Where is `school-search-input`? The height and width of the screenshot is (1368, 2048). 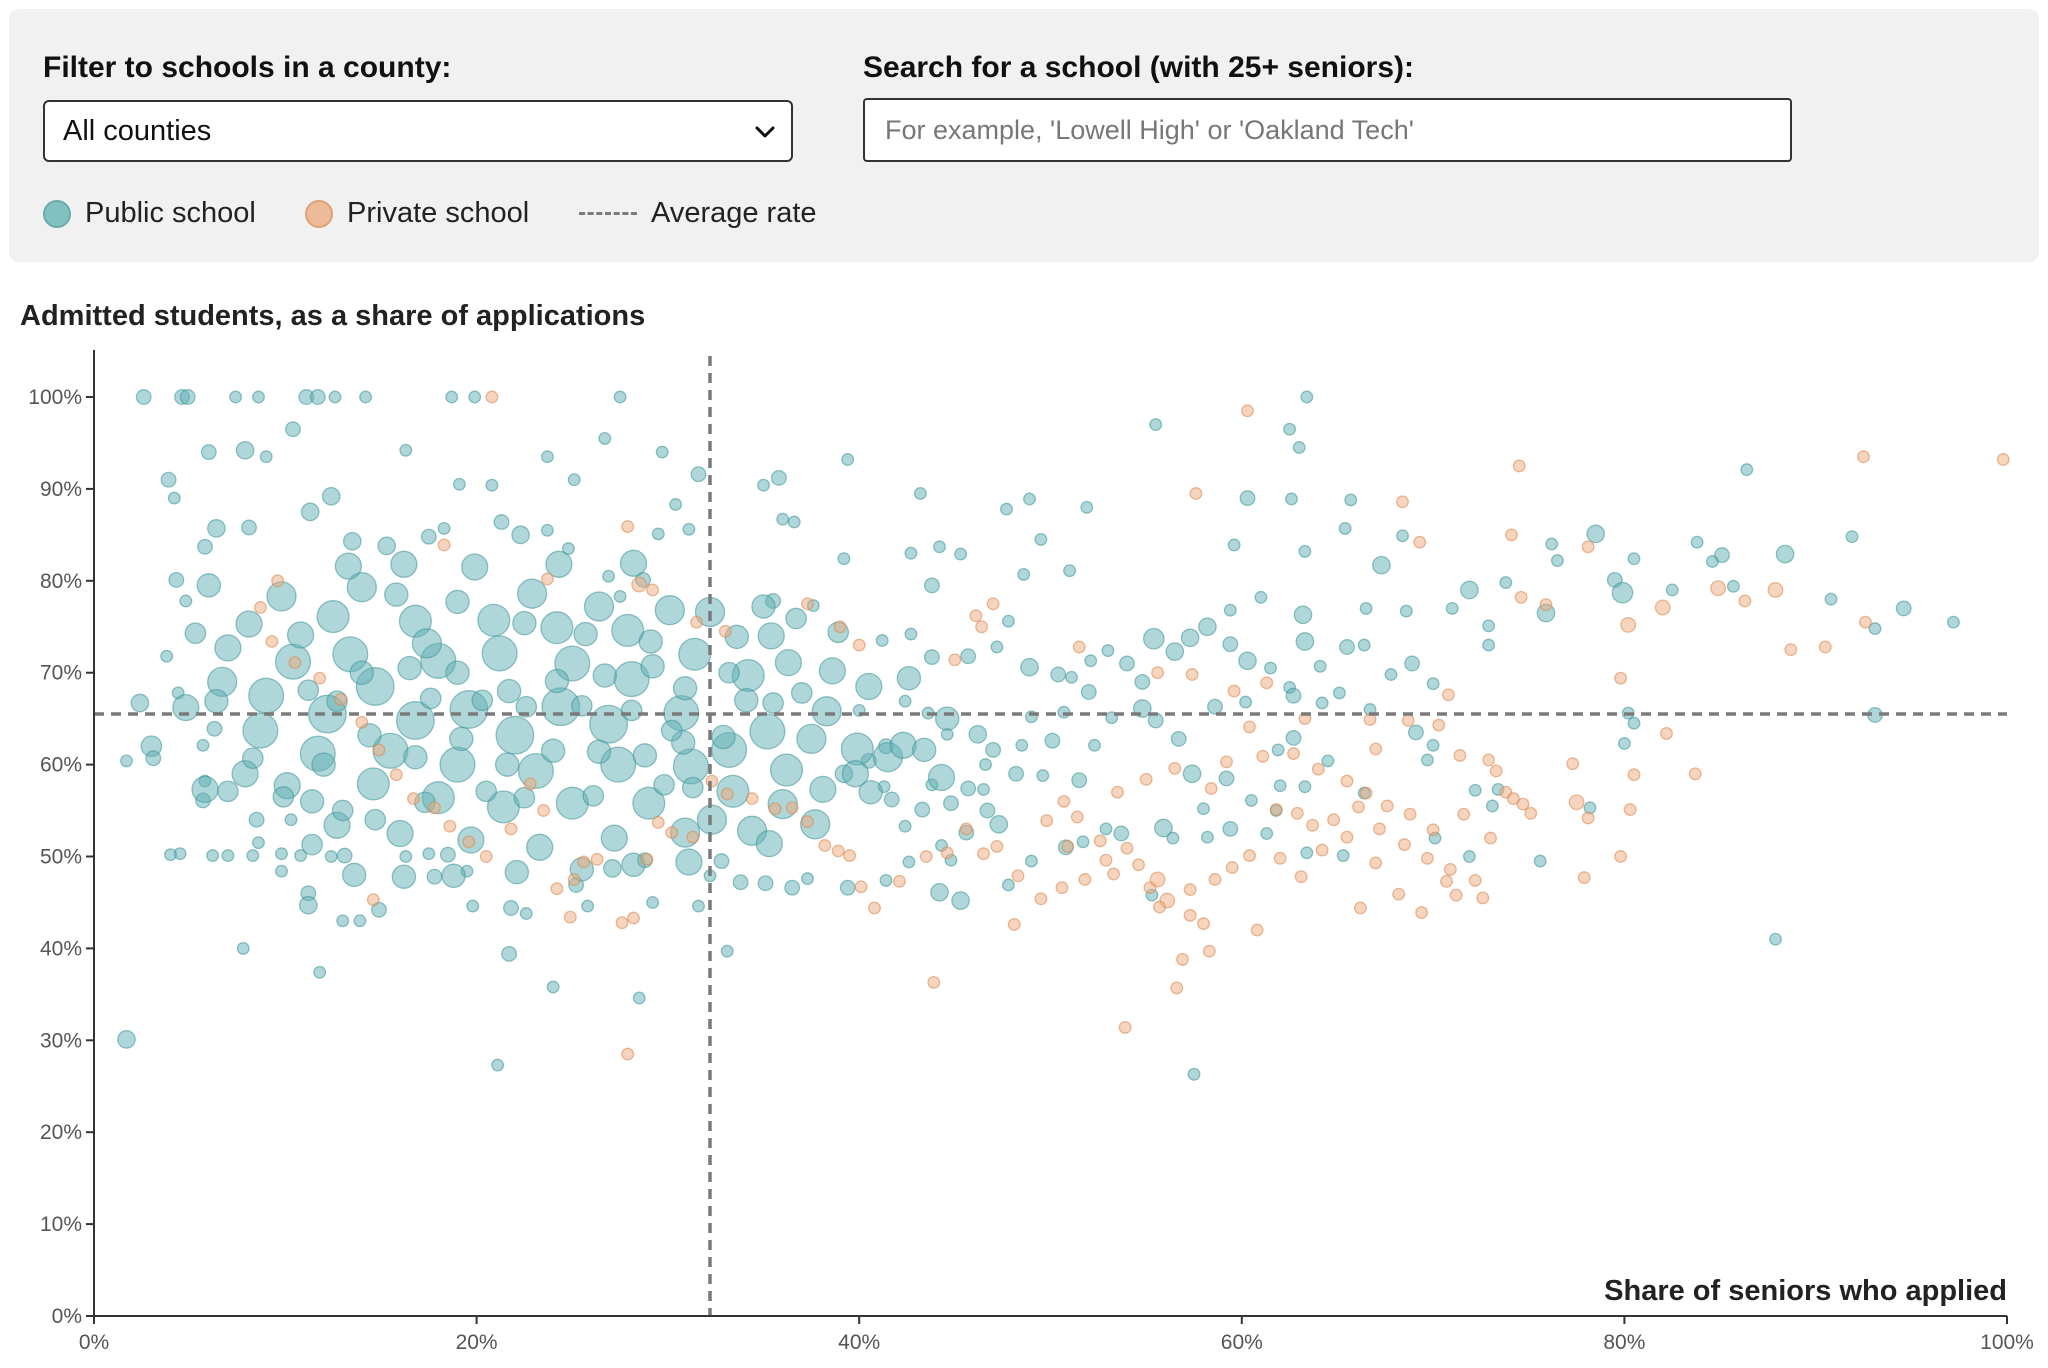 school-search-input is located at coordinates (1327, 130).